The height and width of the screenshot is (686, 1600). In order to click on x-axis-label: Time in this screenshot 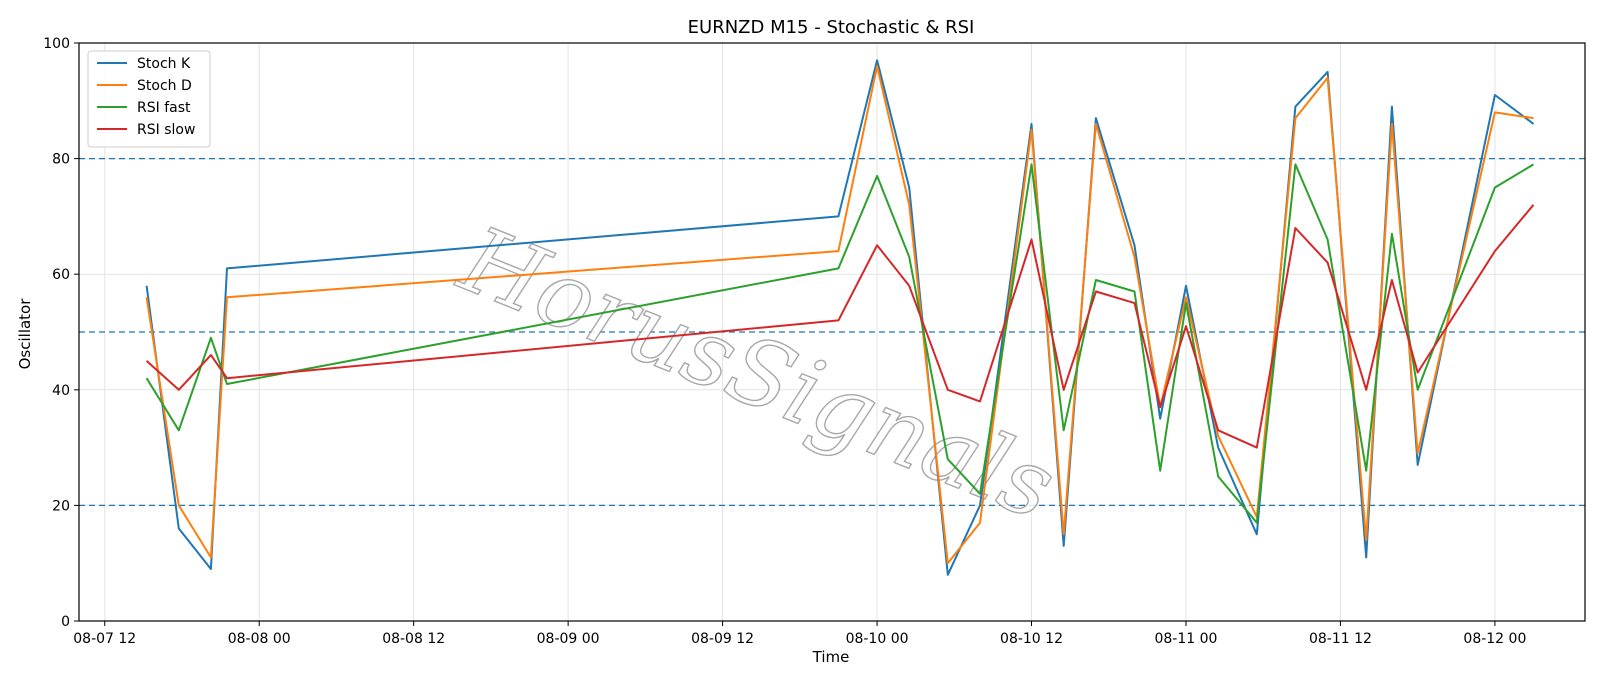, I will do `click(831, 657)`.